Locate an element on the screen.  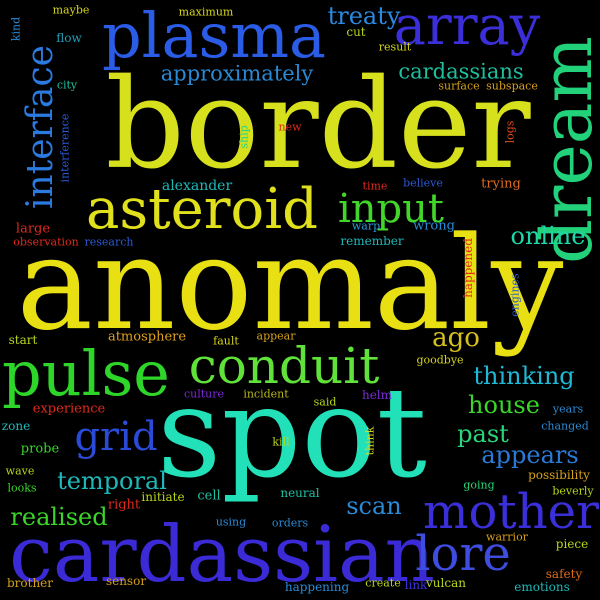
word-house: house is located at coordinates (504, 405).